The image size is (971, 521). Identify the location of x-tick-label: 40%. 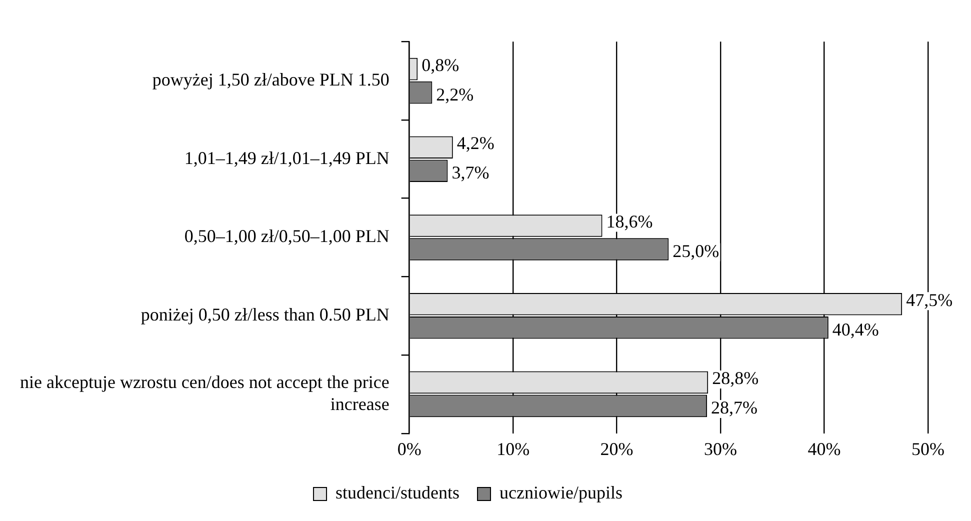
(824, 448).